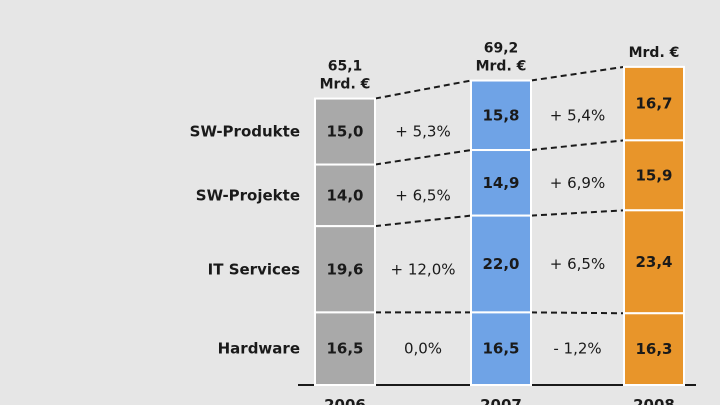  What do you see at coordinates (500, 115) in the screenshot?
I see `data-label: 15,8` at bounding box center [500, 115].